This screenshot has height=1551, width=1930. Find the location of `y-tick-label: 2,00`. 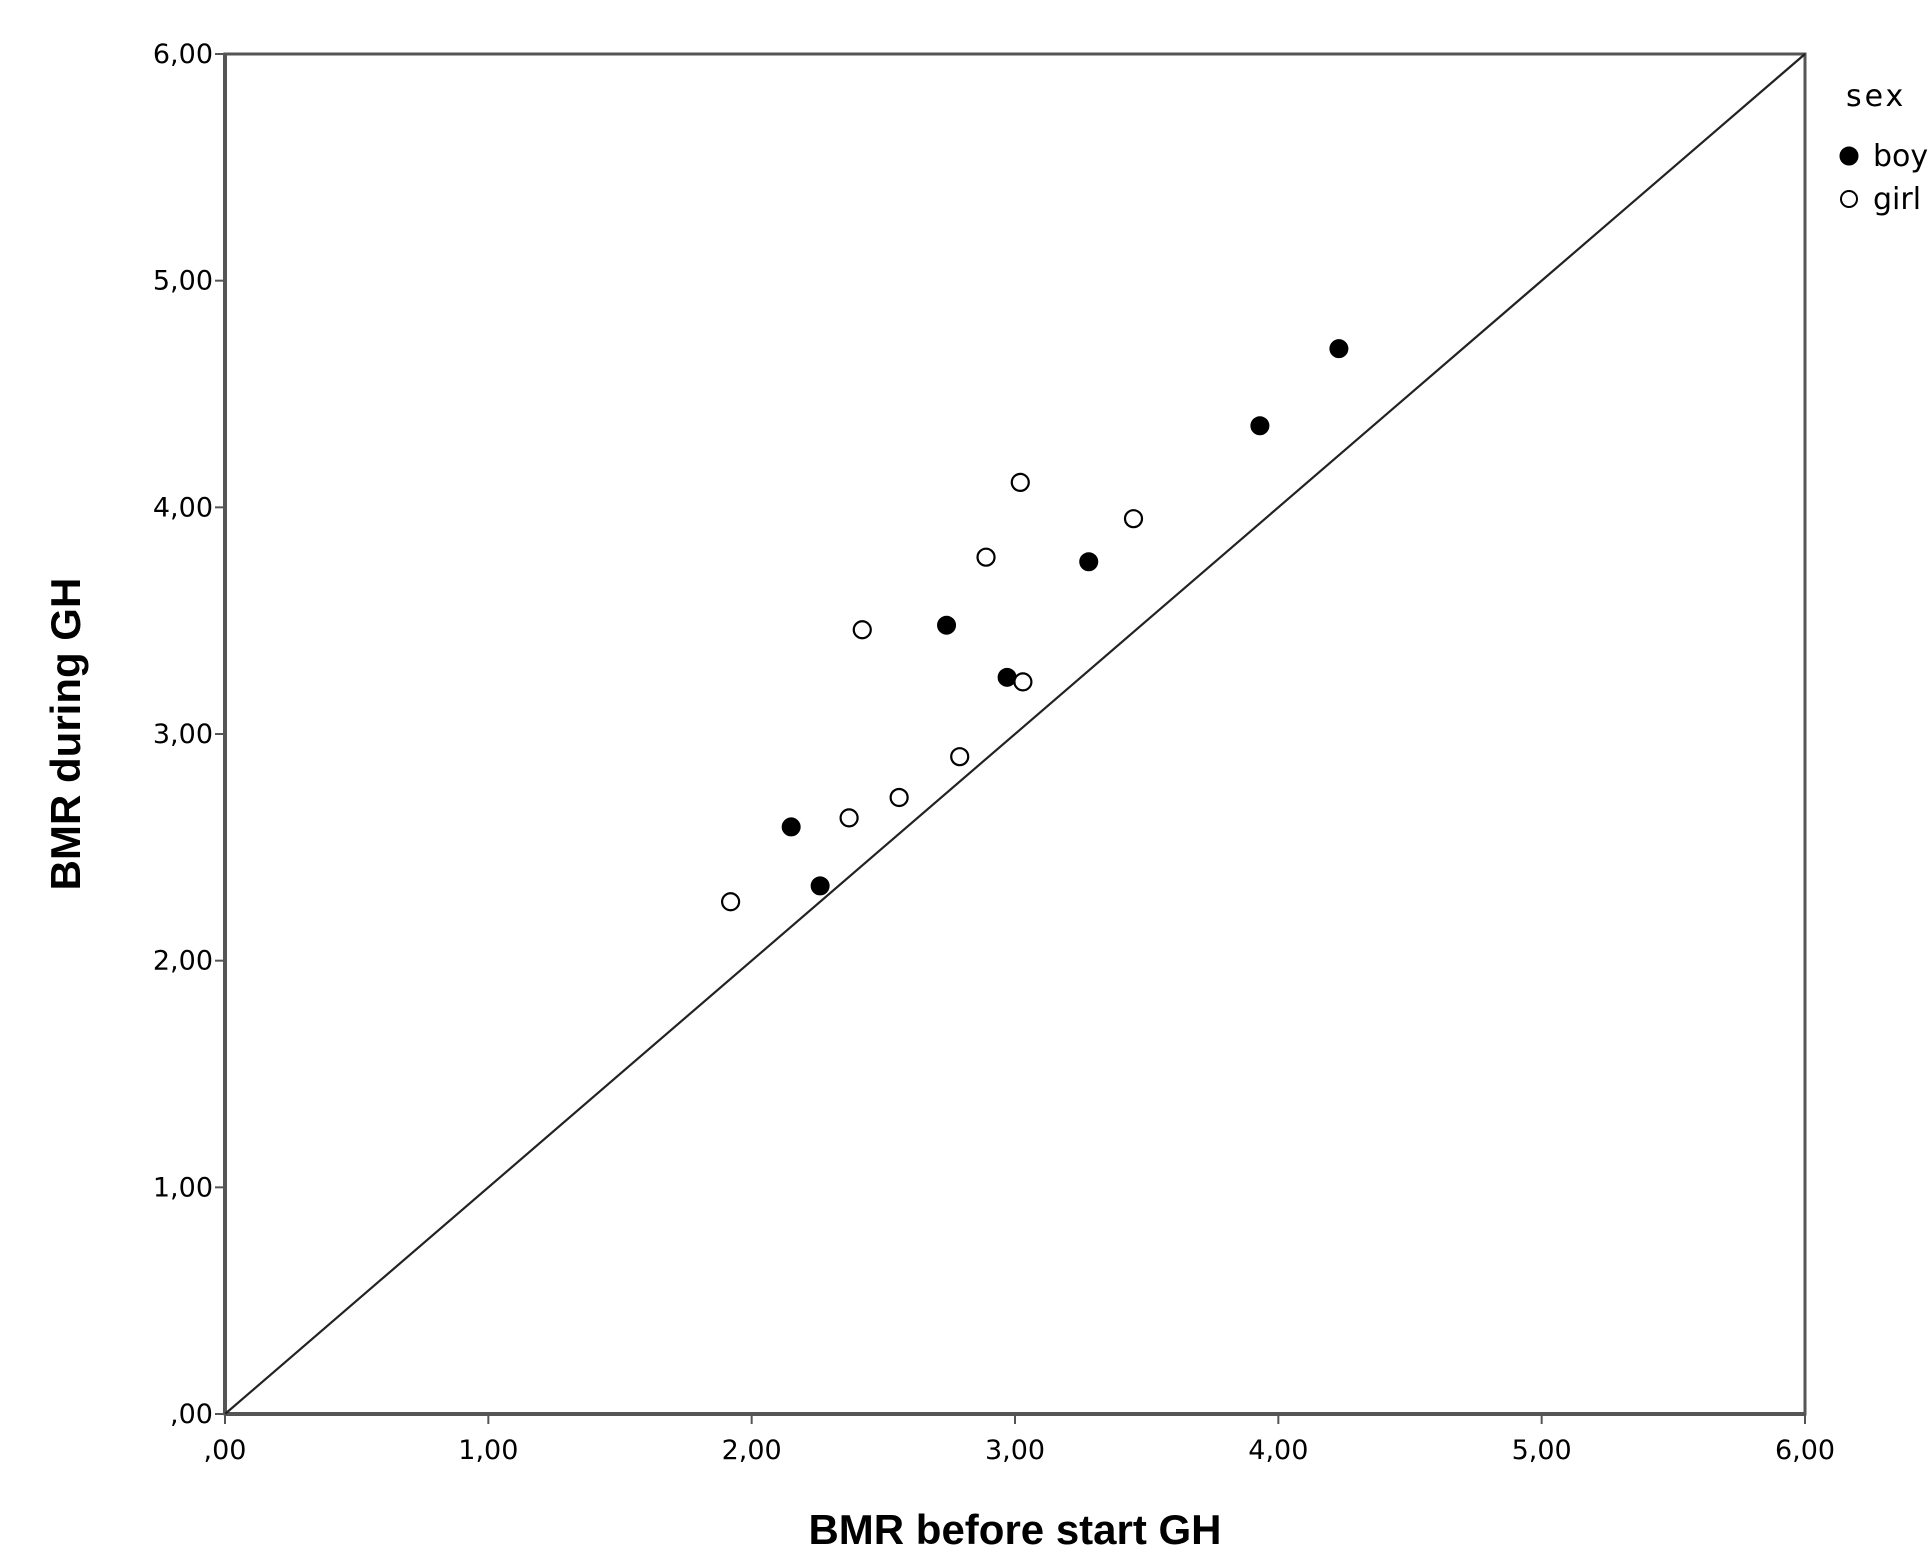

y-tick-label: 2,00 is located at coordinates (183, 961).